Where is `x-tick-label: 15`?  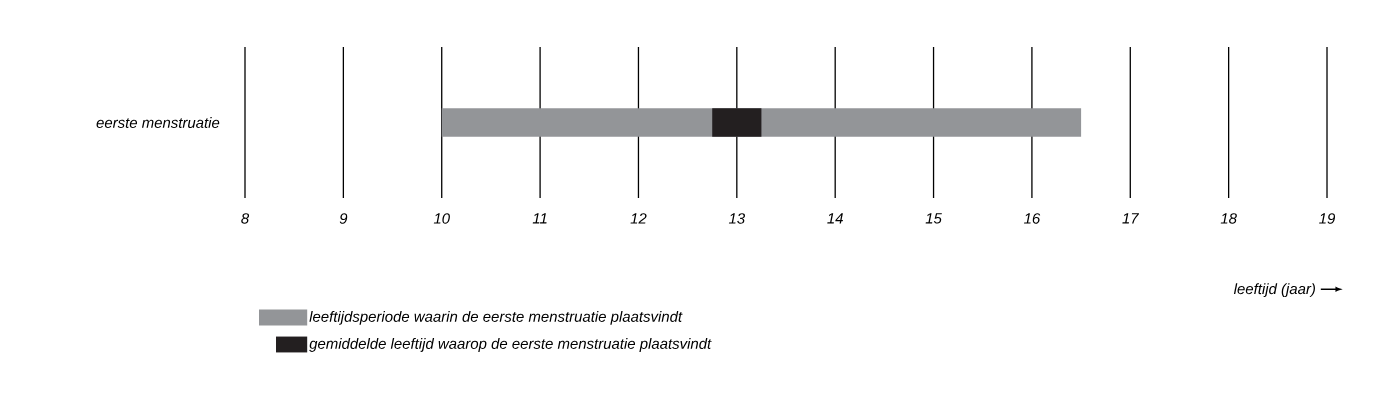
x-tick-label: 15 is located at coordinates (933, 218).